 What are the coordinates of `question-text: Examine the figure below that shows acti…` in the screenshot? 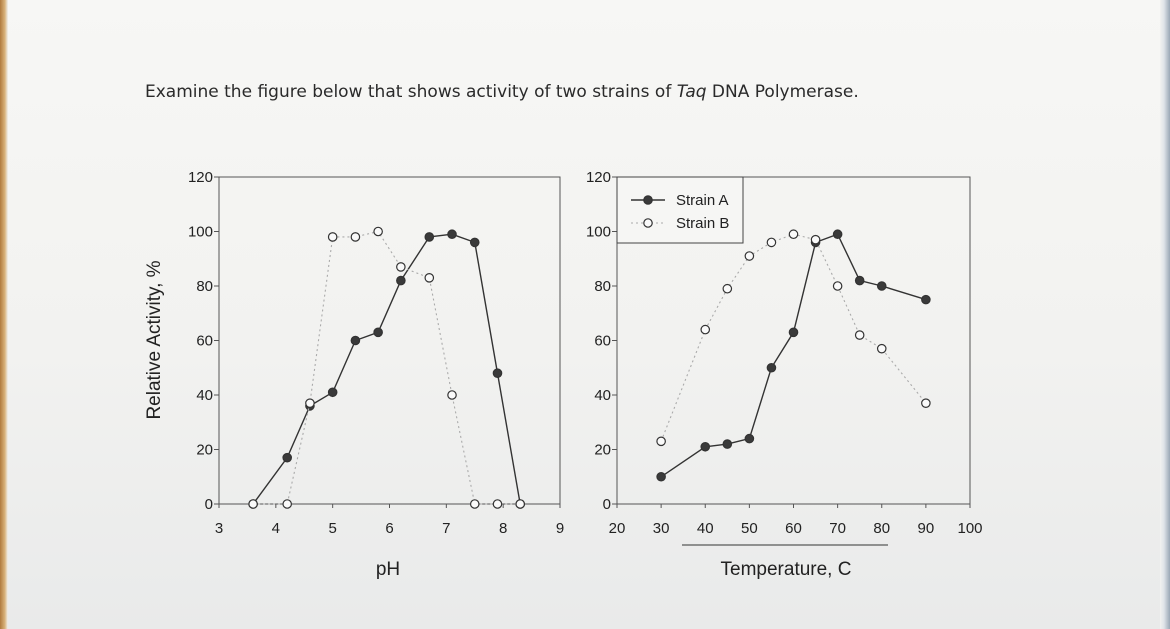 It's located at (502, 92).